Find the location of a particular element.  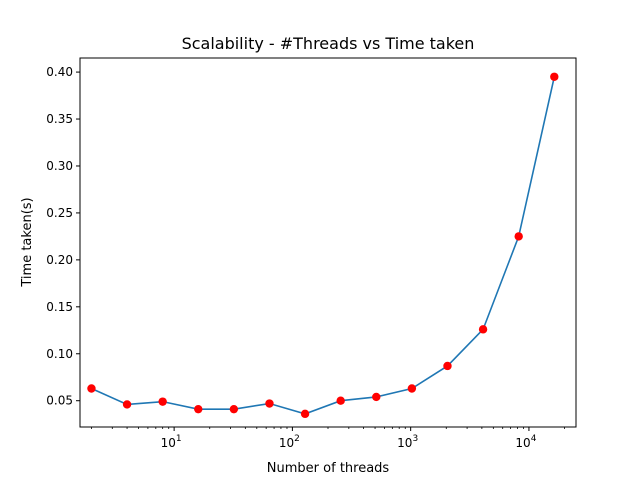

x-tick-label: 10¹ is located at coordinates (171, 442).